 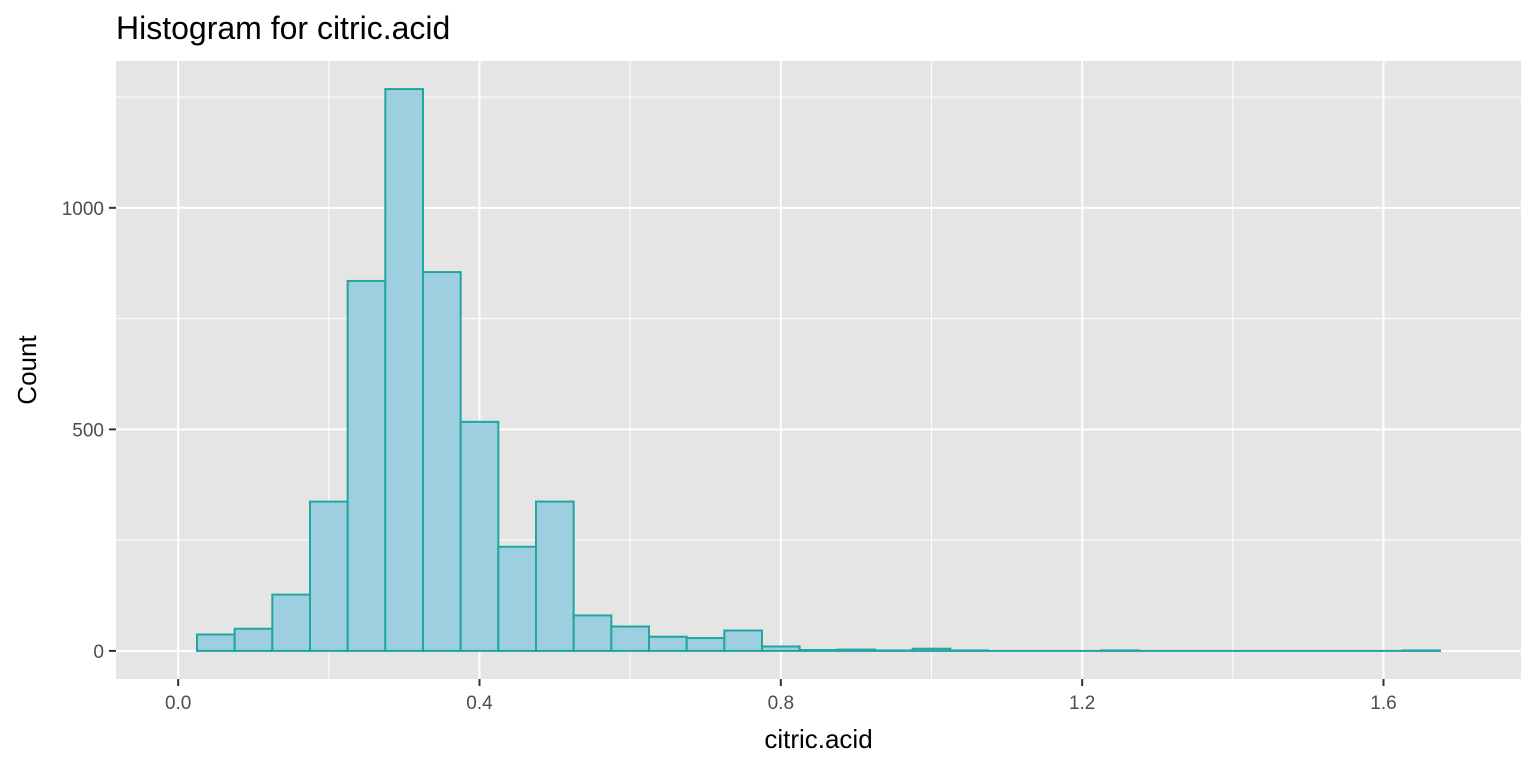 I want to click on x-axis: 0.0 0.4 0.8 1.2 1.6, so click(x=781, y=696).